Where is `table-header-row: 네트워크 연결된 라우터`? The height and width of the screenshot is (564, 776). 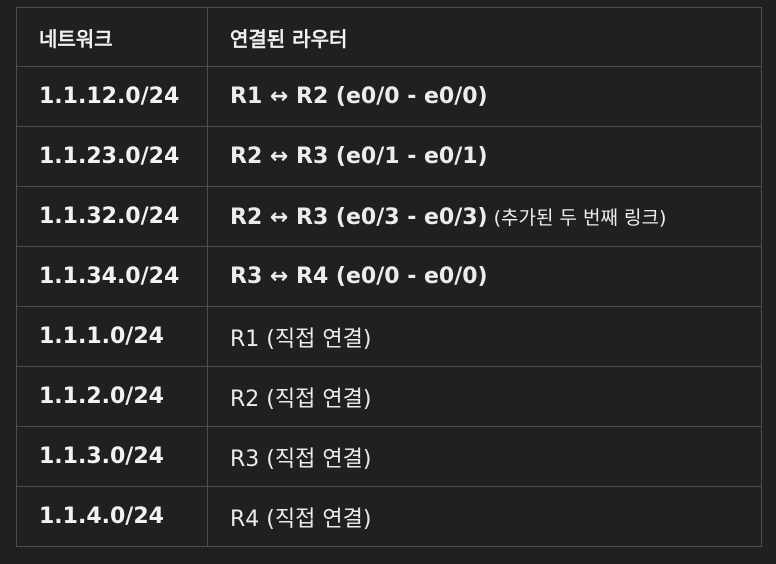 table-header-row: 네트워크 연결된 라우터 is located at coordinates (389, 37).